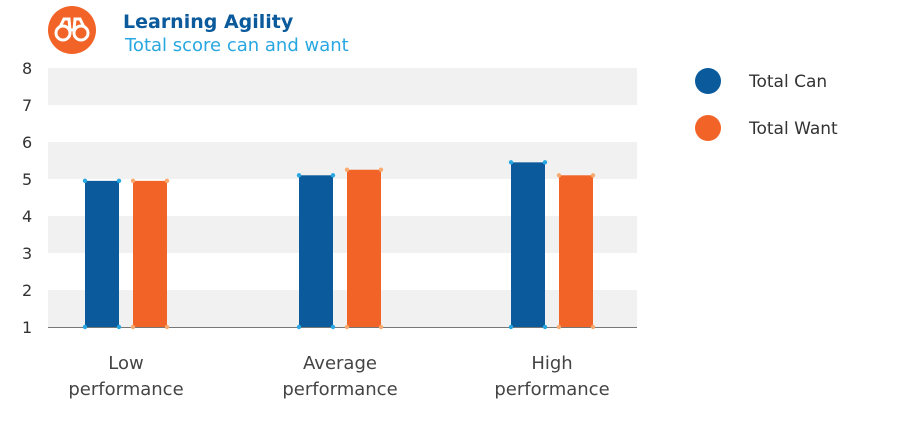  I want to click on category-label: Low, so click(125, 363).